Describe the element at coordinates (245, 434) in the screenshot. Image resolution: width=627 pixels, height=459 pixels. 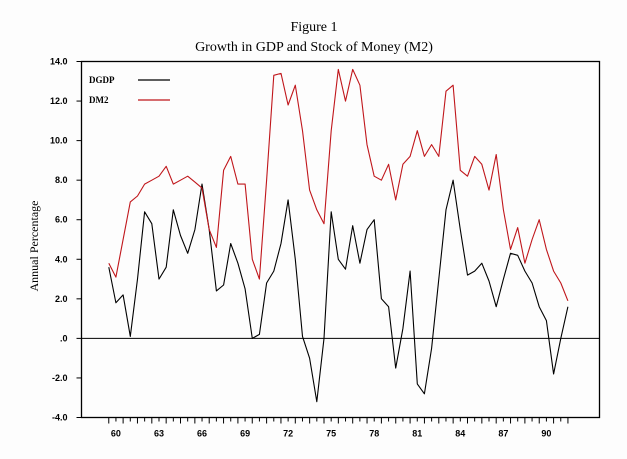
I see `x-tick-label: 69` at that location.